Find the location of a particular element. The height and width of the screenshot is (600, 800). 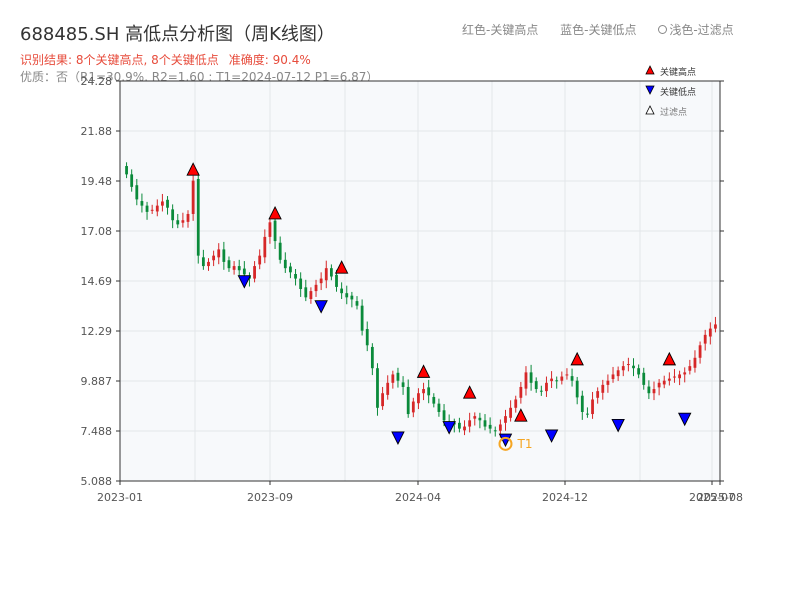

y-tick-label: 19.48 is located at coordinates (97, 181).